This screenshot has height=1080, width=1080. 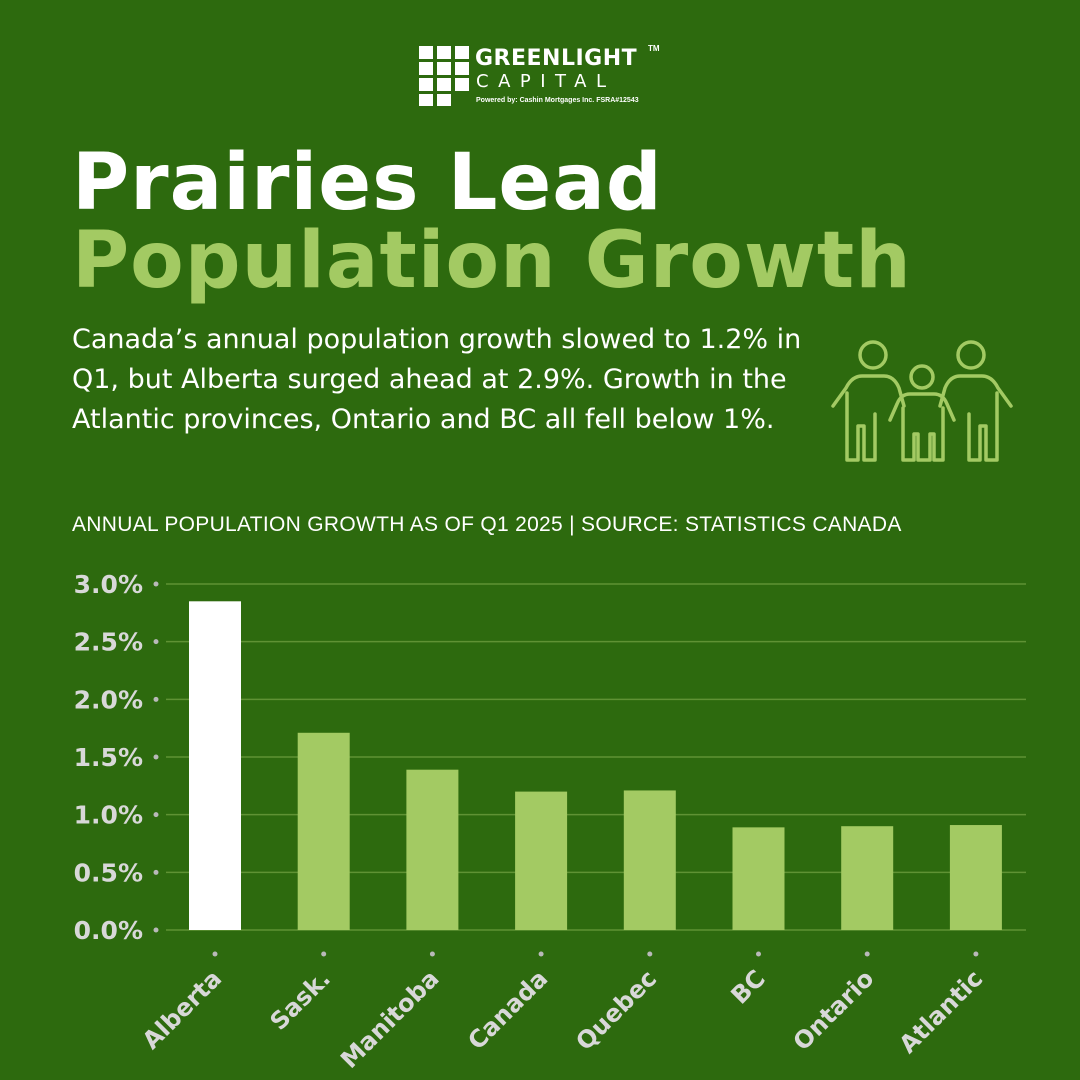 I want to click on x-tick-label: Atlantic, so click(x=941, y=1011).